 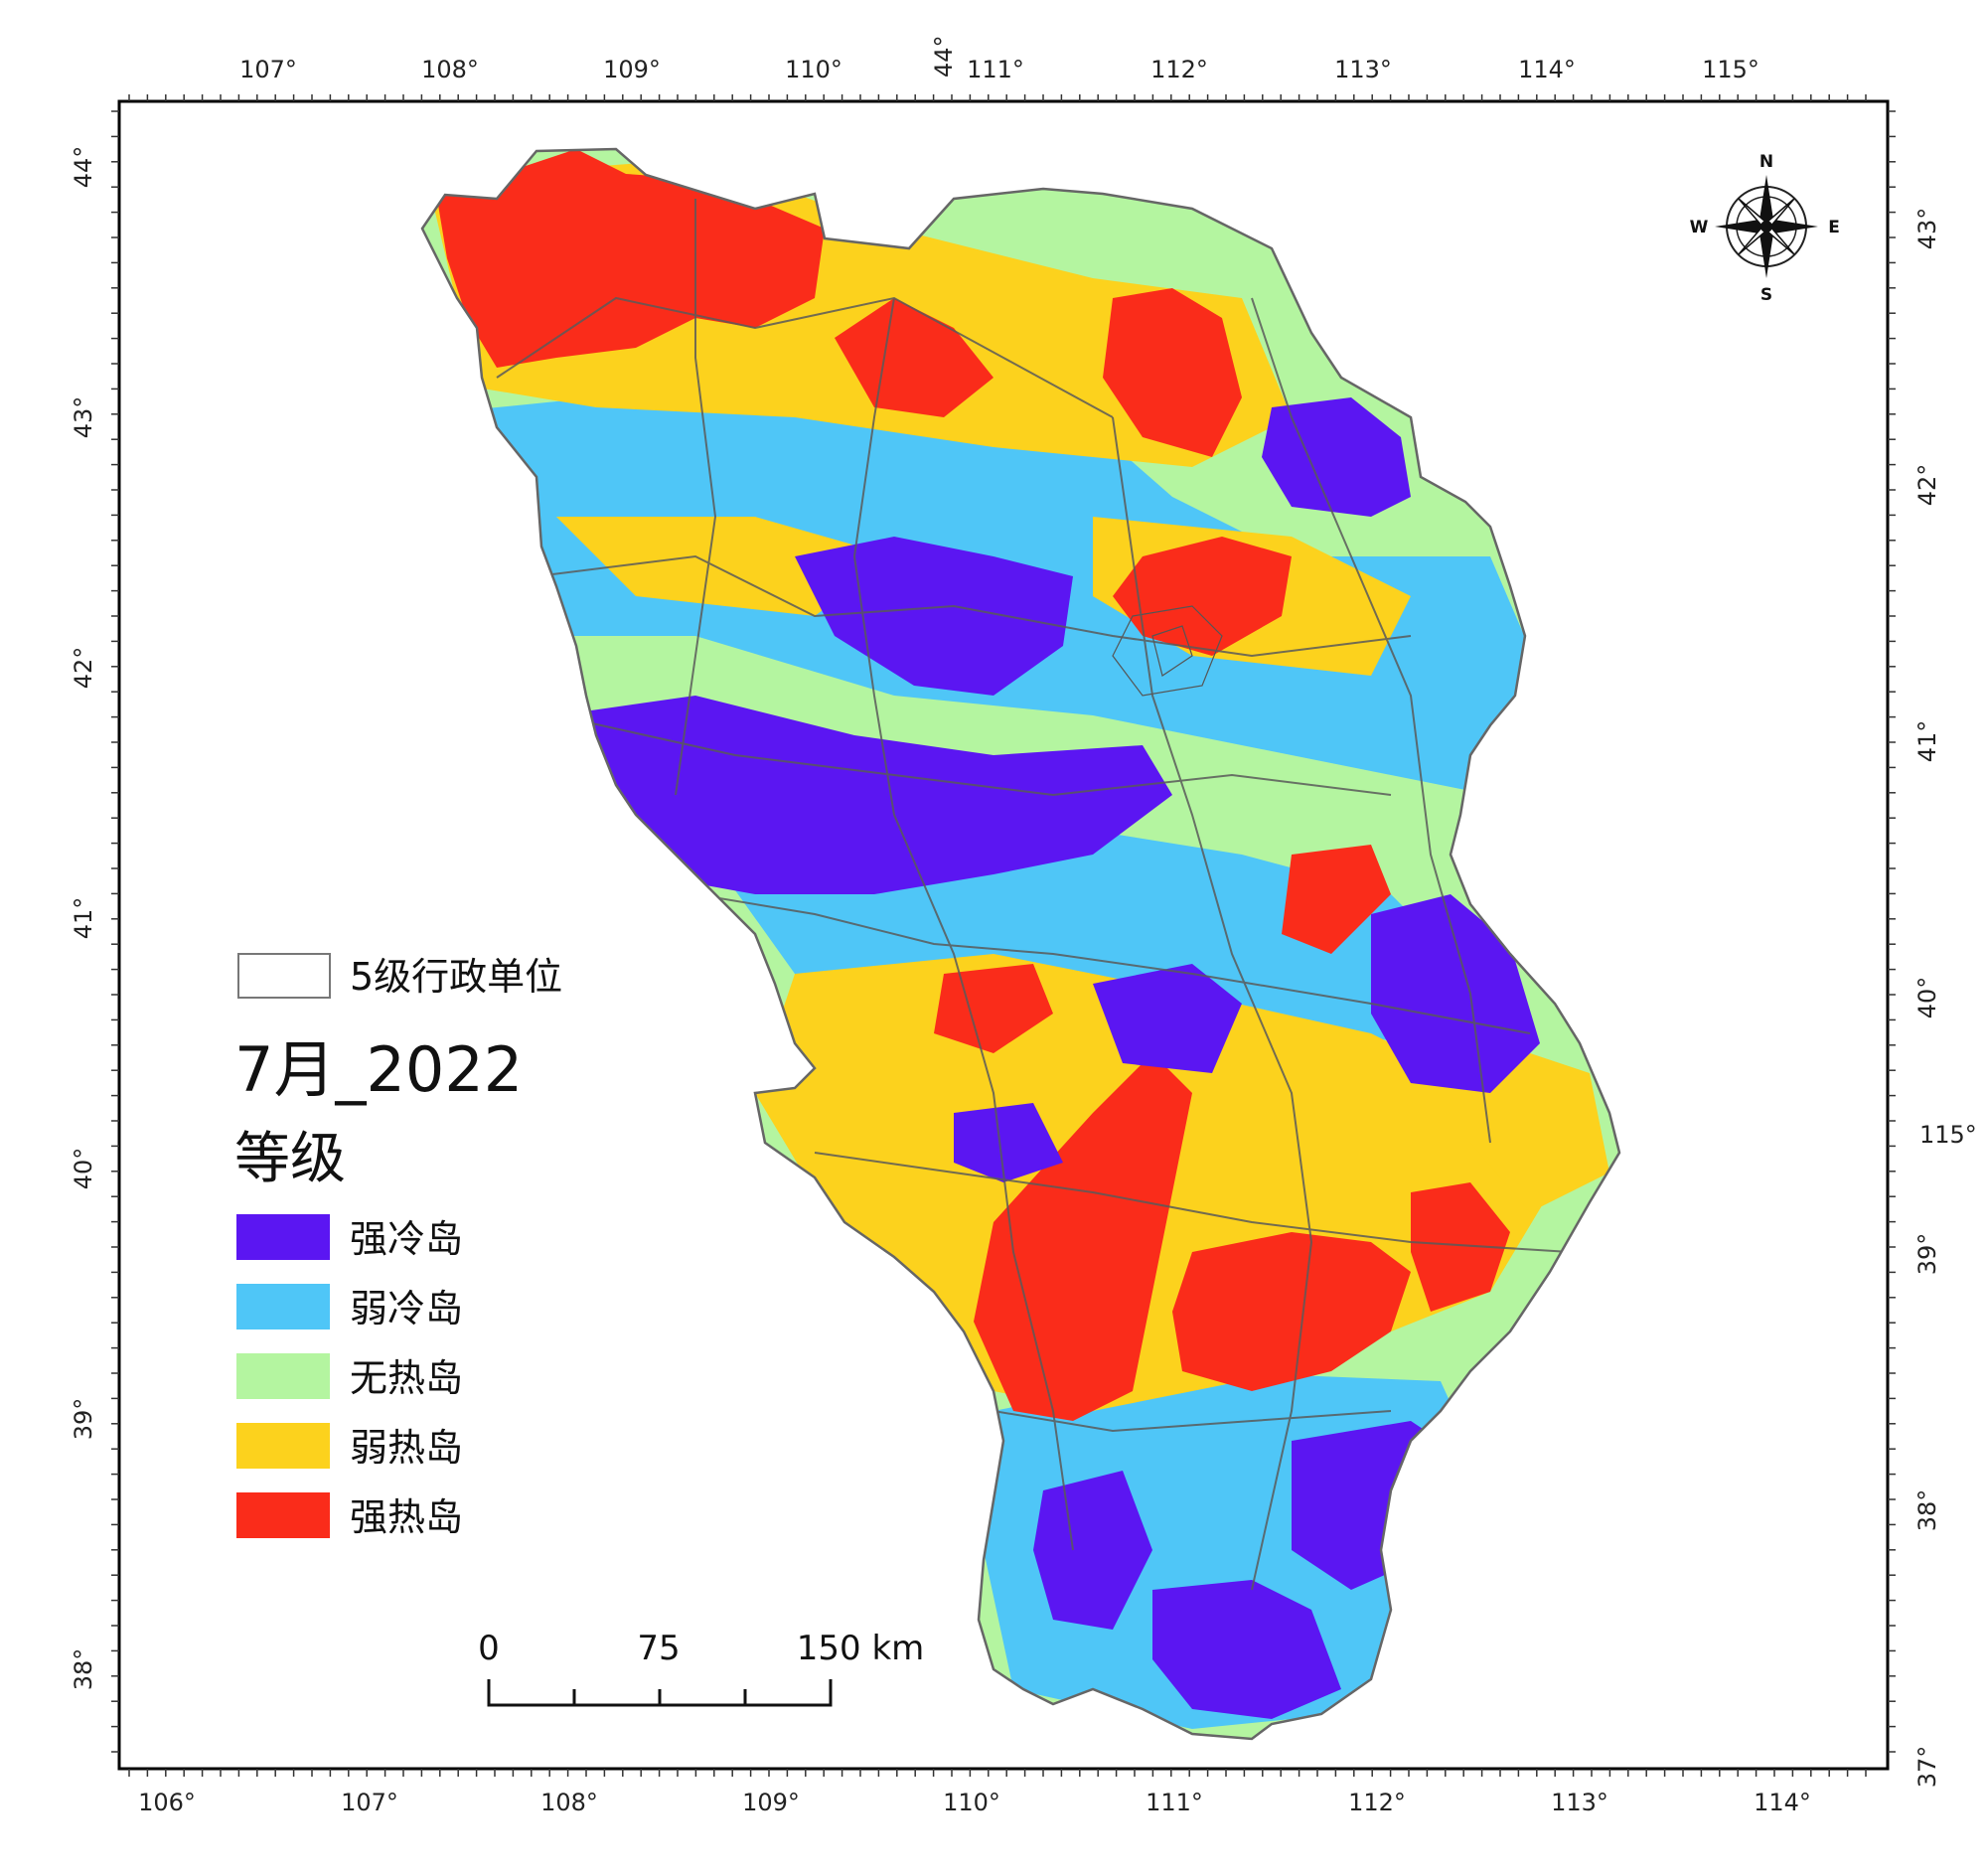 I want to click on urban-core-outline, so click(x=1168, y=651).